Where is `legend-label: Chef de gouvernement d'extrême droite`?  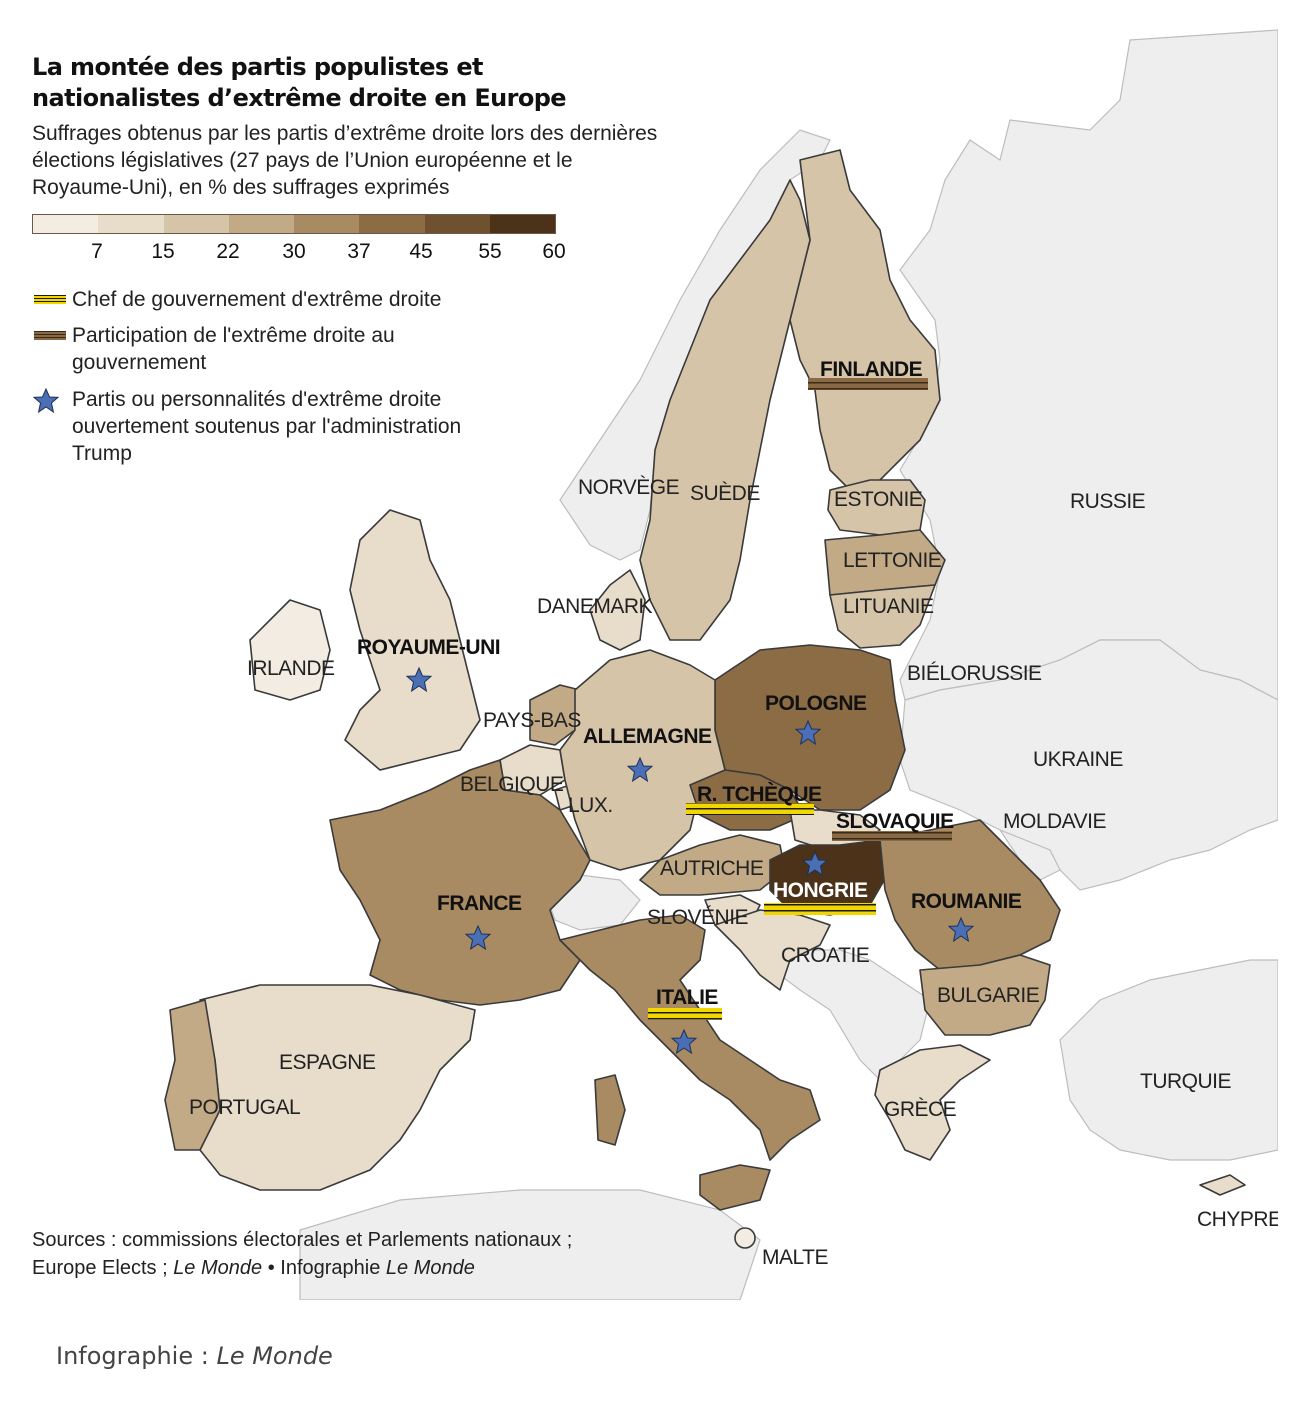 legend-label: Chef de gouvernement d'extrême droite is located at coordinates (257, 299).